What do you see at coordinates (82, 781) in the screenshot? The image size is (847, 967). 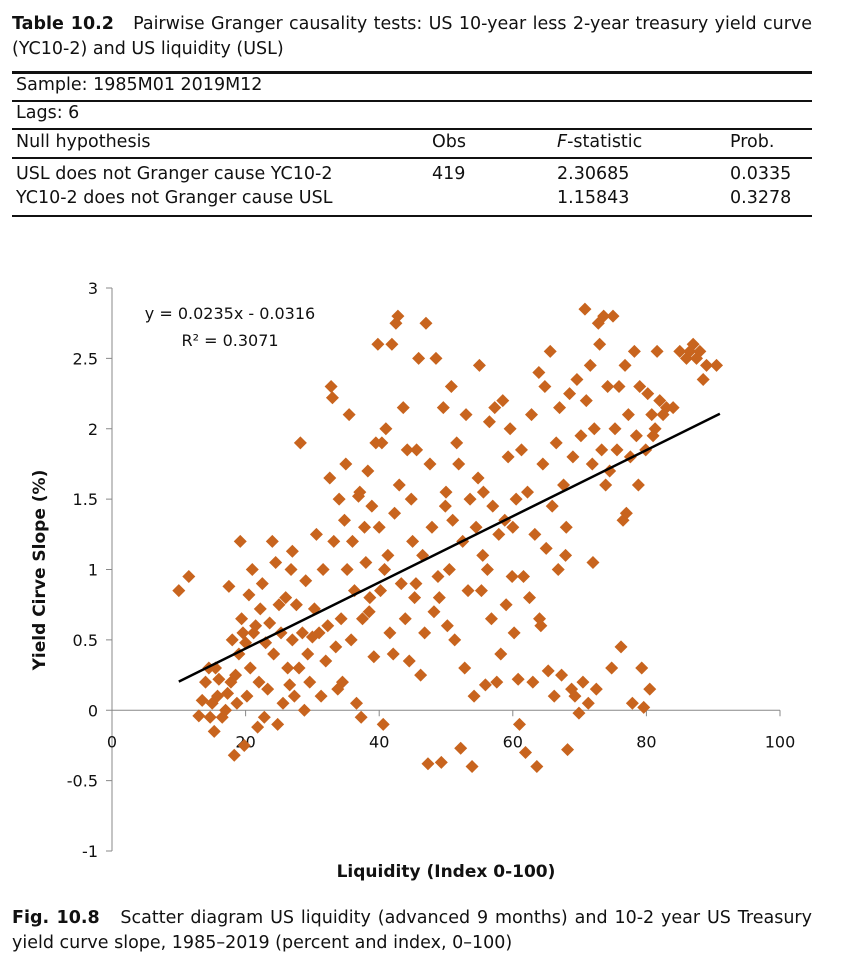 I see `y-tick-label: -0.5` at bounding box center [82, 781].